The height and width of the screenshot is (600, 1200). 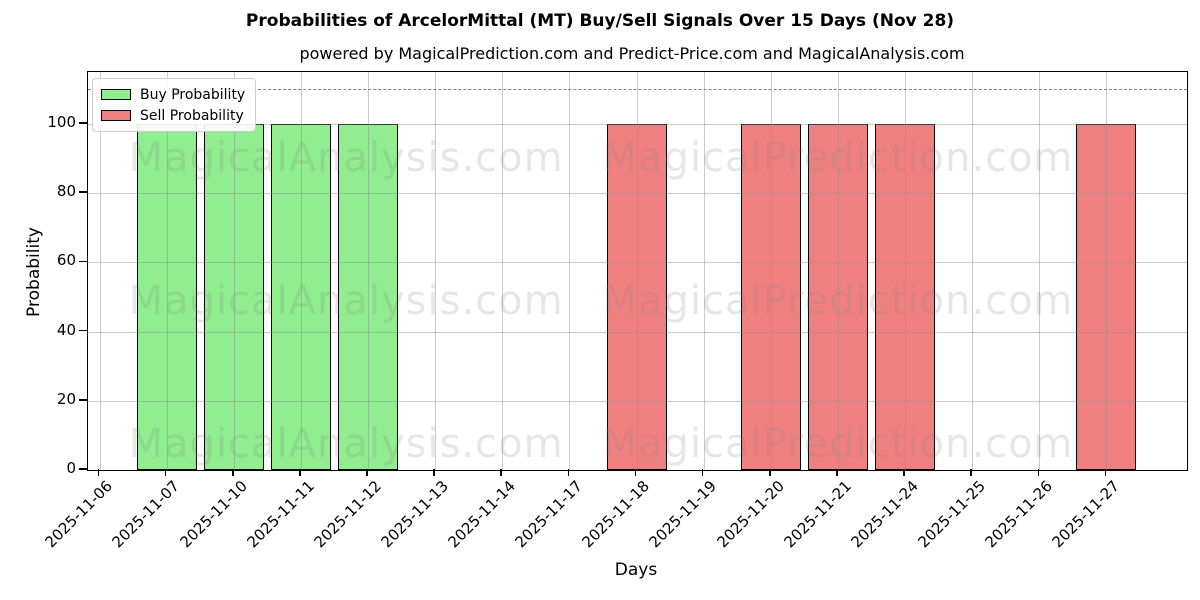 I want to click on x-tick-label: 2025-11-19, so click(x=683, y=514).